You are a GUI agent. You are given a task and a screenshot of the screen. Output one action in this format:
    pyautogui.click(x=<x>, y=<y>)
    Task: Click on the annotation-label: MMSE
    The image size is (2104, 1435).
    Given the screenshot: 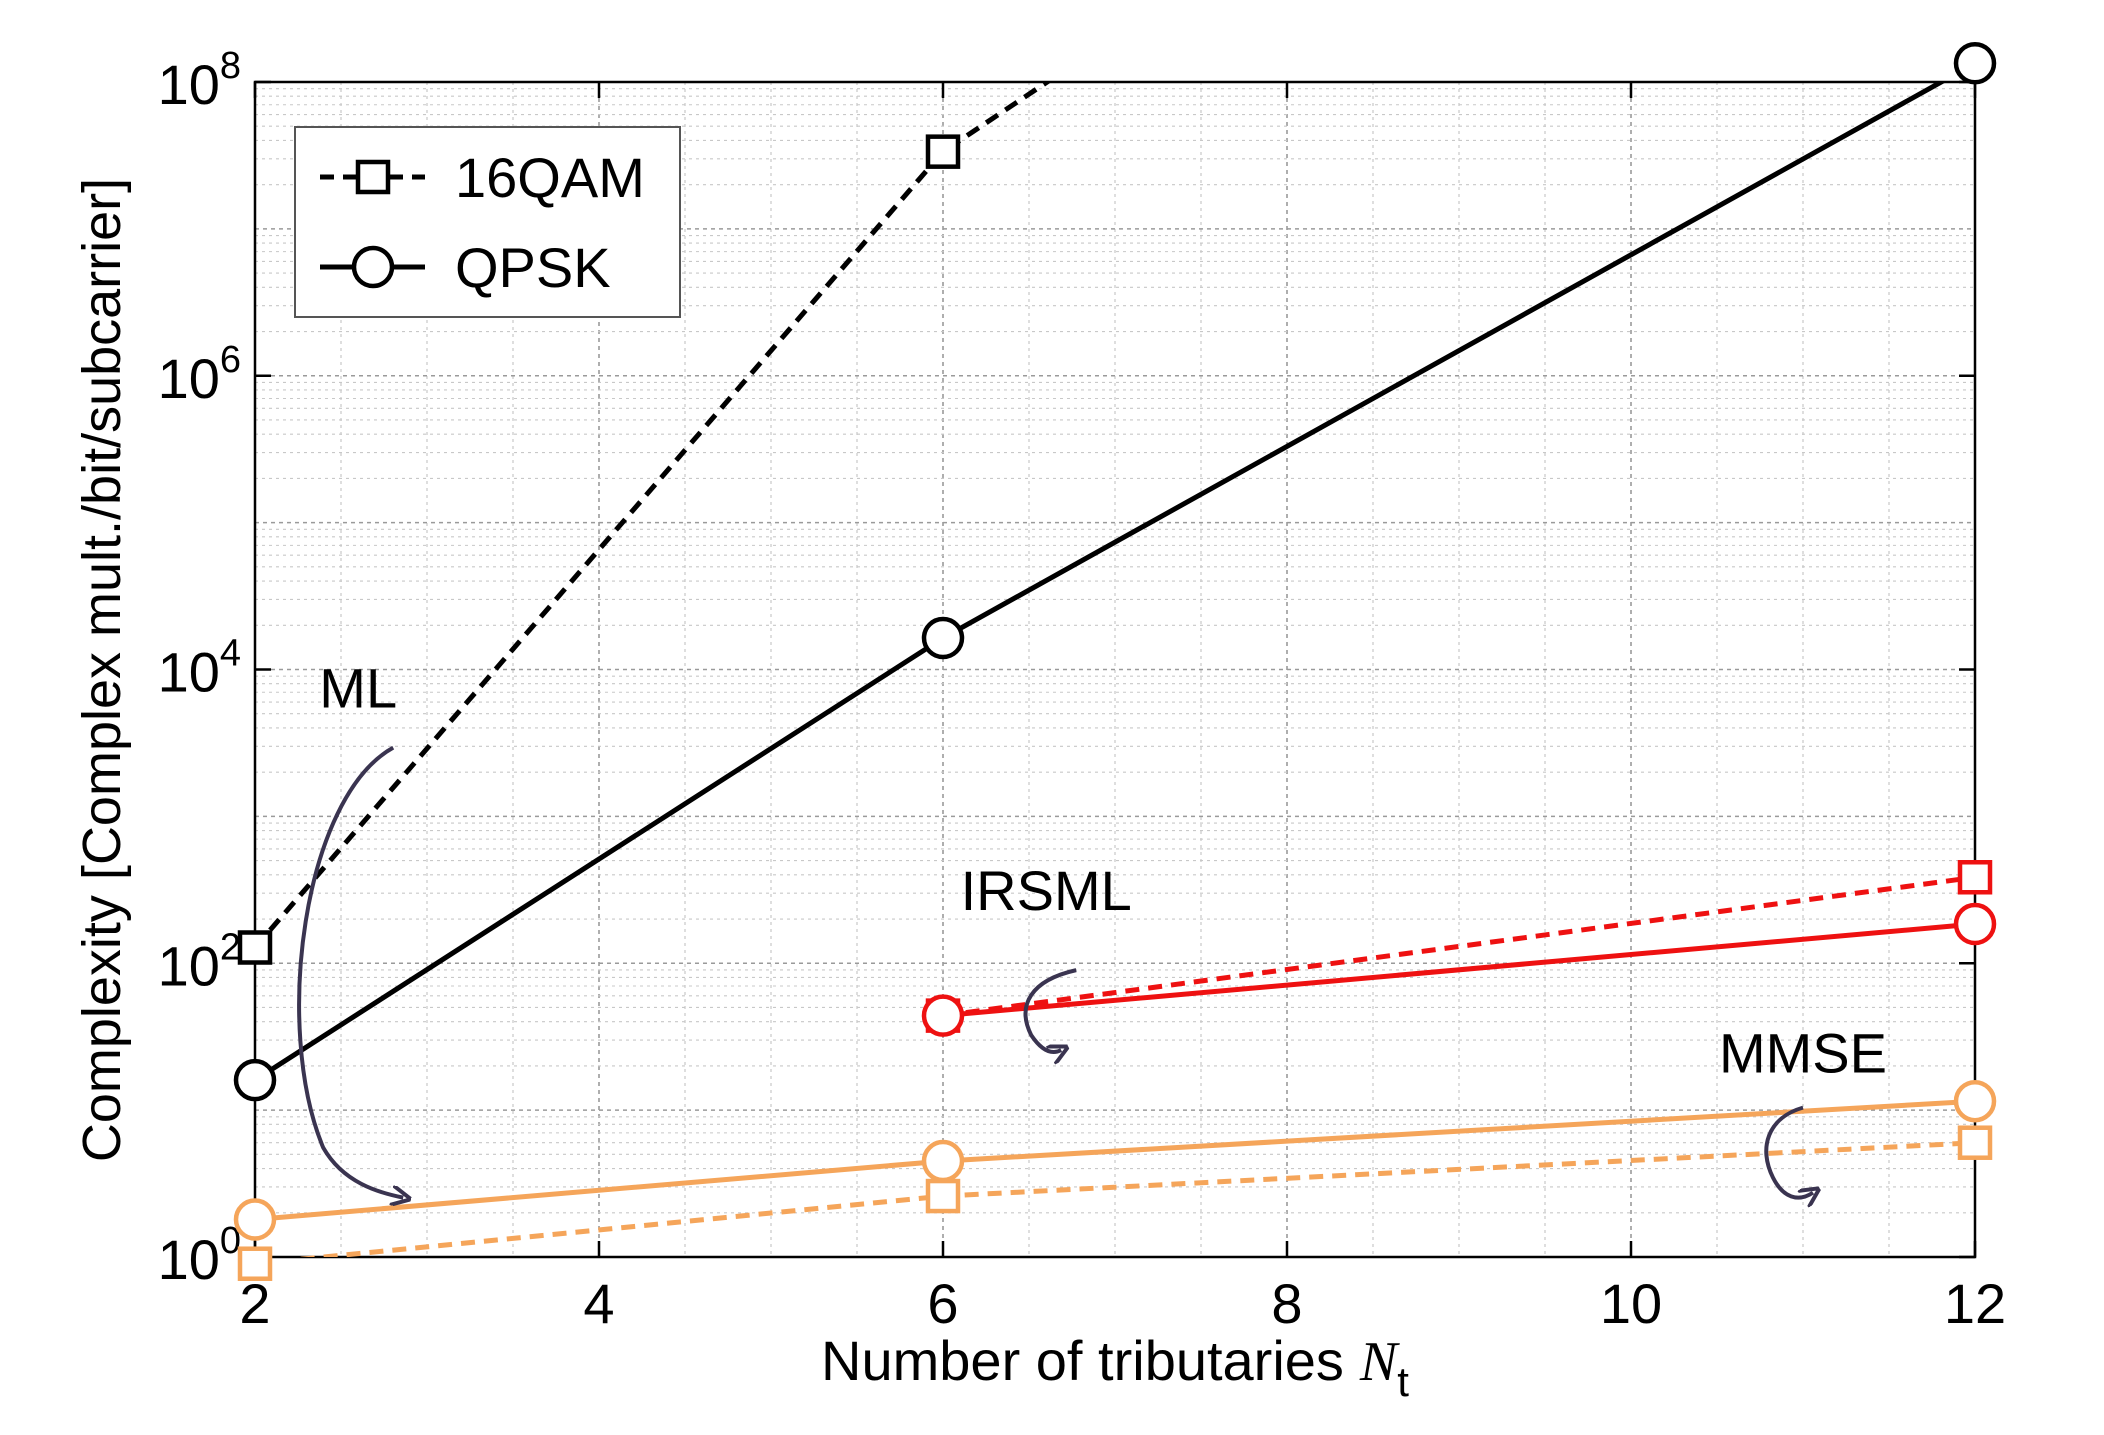 What is the action you would take?
    pyautogui.click(x=1803, y=1053)
    